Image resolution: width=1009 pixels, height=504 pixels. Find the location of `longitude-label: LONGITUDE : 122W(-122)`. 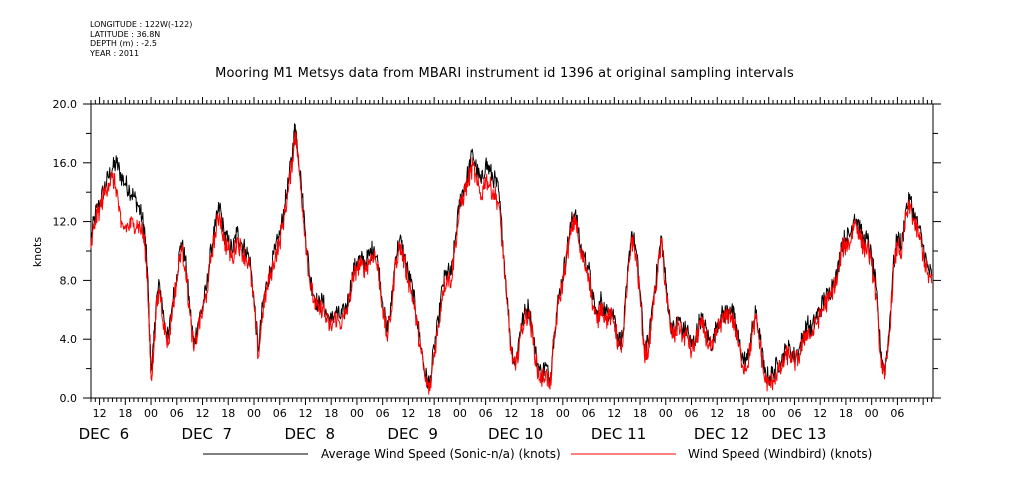

longitude-label: LONGITUDE : 122W(-122) is located at coordinates (141, 24).